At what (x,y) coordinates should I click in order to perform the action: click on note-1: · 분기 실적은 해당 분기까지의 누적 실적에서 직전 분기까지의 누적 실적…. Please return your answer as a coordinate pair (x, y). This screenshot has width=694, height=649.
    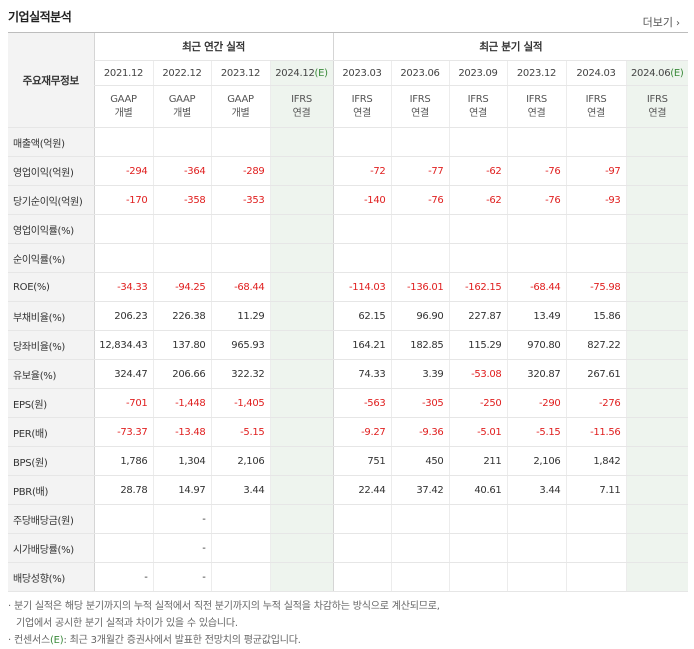
    Looking at the image, I should click on (224, 606).